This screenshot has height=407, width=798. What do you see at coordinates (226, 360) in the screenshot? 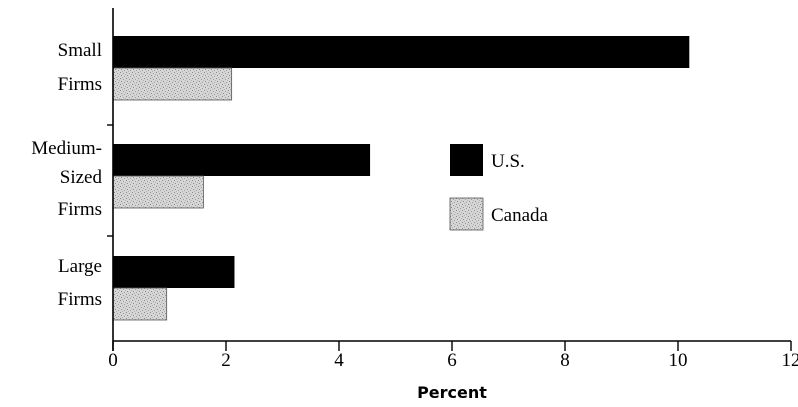
I see `x-tick-label: 2` at bounding box center [226, 360].